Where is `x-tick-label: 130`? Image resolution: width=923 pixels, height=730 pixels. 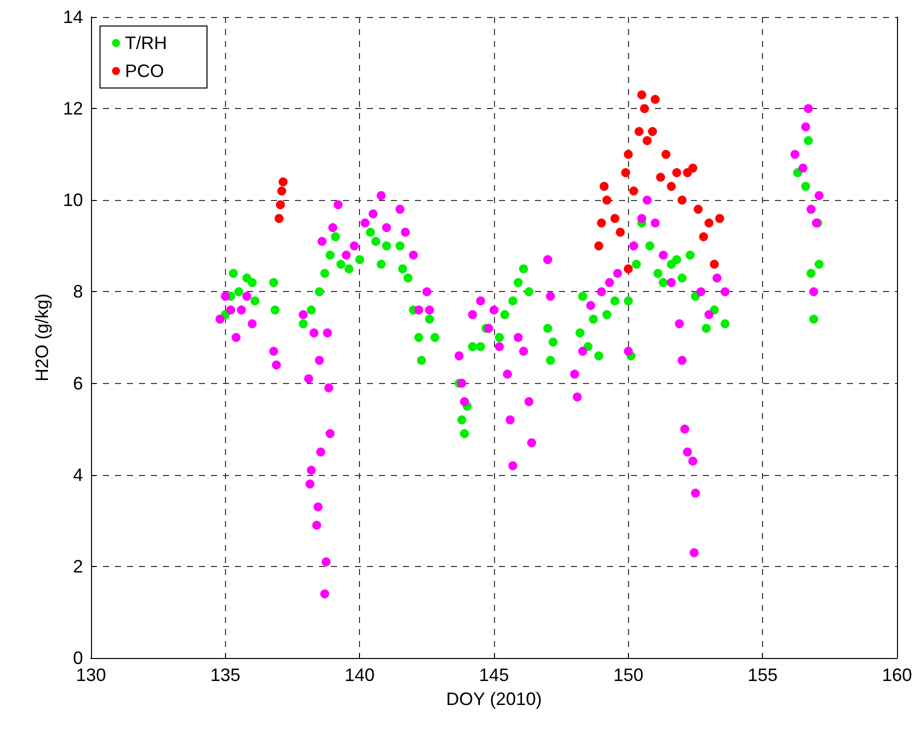 x-tick-label: 130 is located at coordinates (91, 675).